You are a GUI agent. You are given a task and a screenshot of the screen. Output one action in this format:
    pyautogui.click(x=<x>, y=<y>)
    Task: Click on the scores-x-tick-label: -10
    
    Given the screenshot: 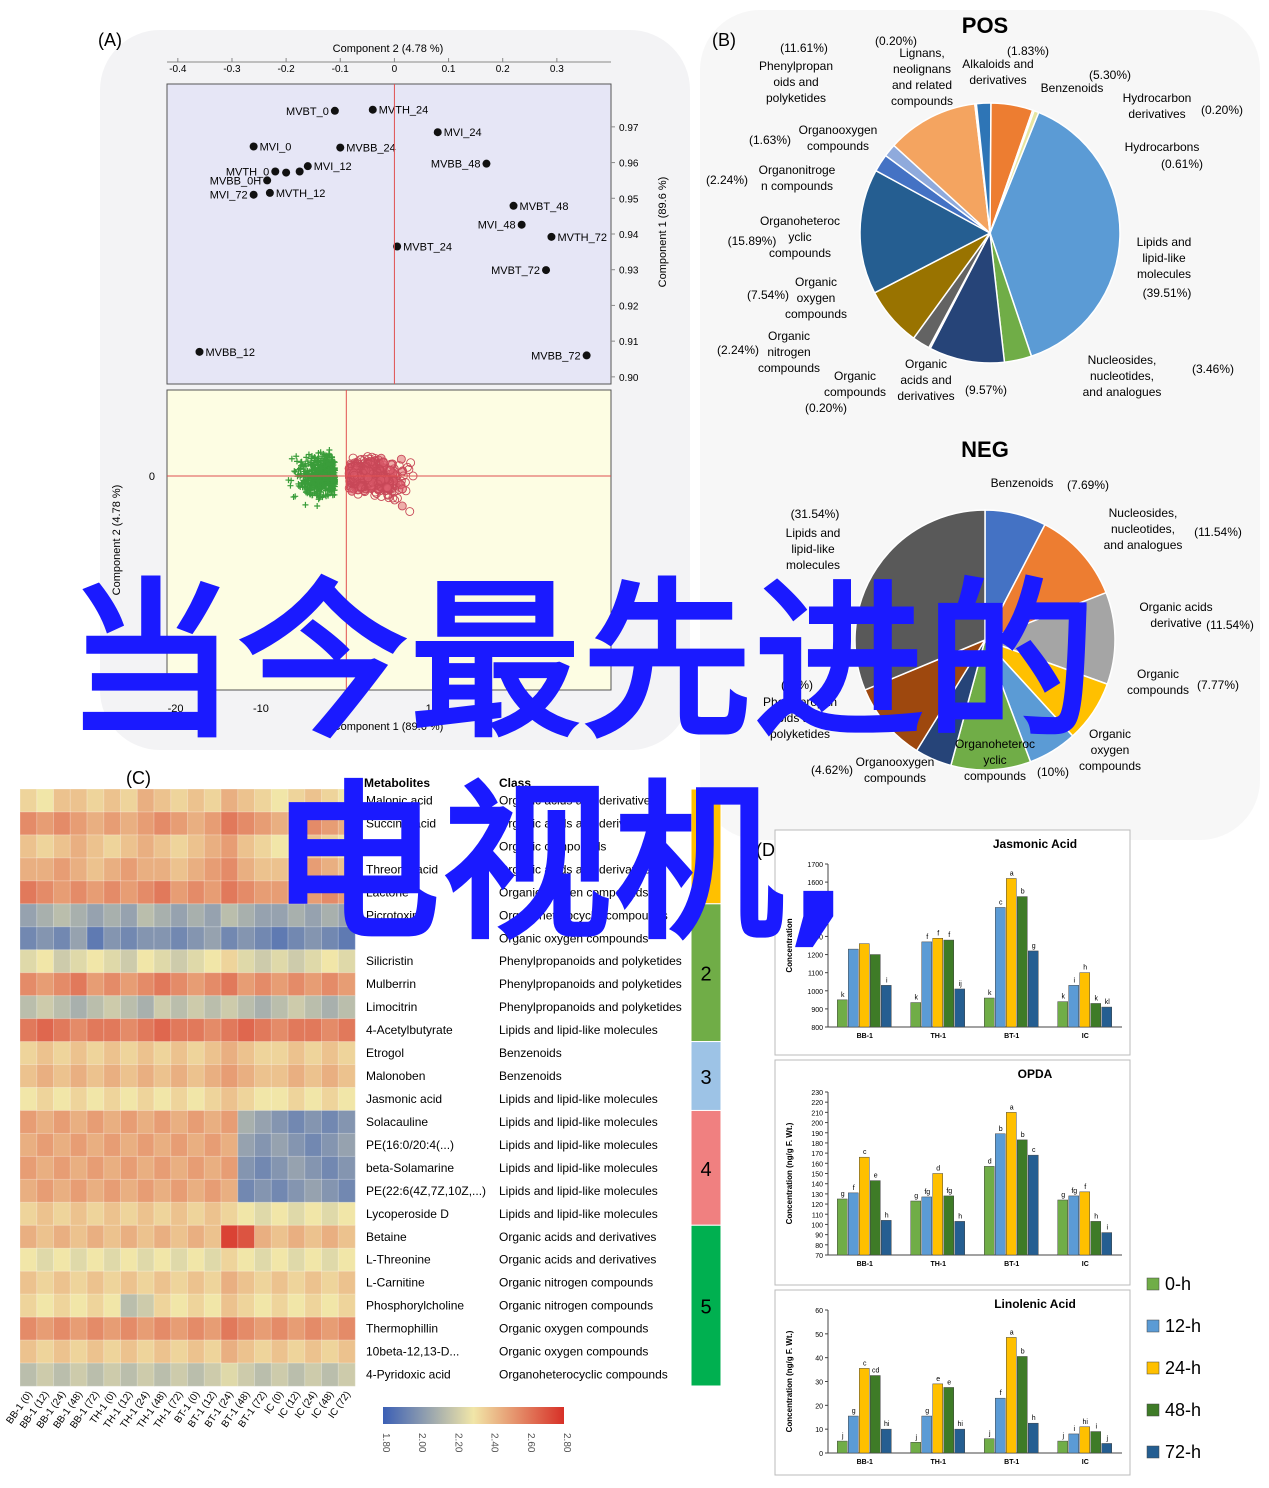 What is the action you would take?
    pyautogui.click(x=261, y=709)
    